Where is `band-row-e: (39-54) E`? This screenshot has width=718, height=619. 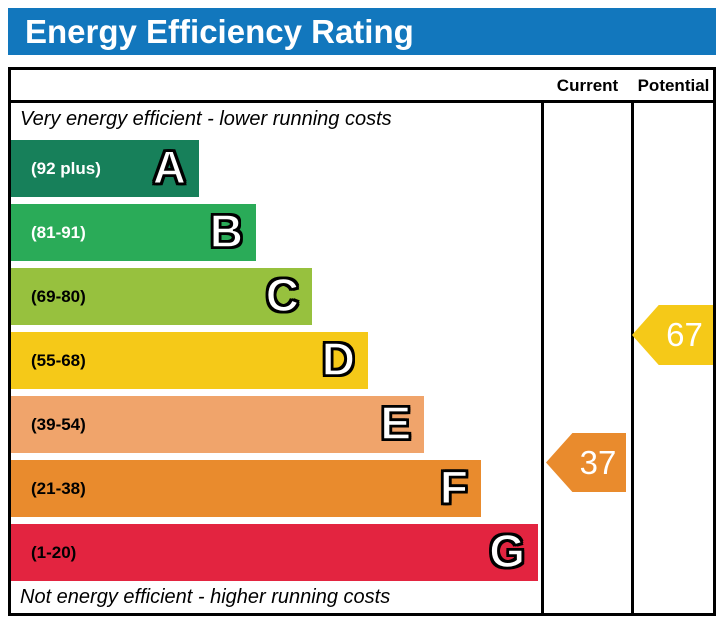
band-row-e: (39-54) E is located at coordinates (217, 424).